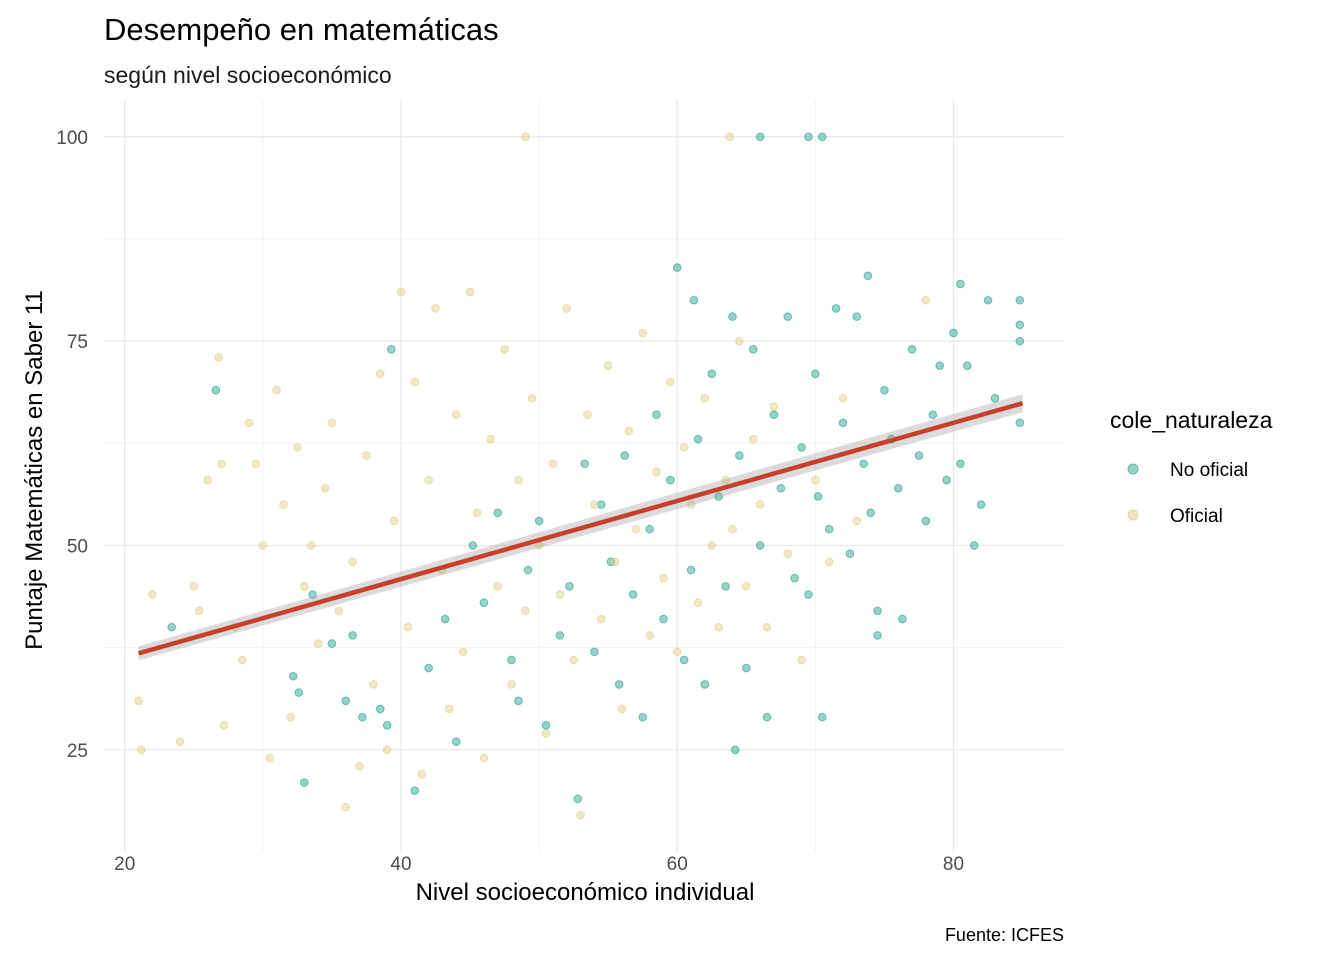 Image resolution: width=1344 pixels, height=960 pixels. I want to click on caption: Fuente: ICFES, so click(1004, 935).